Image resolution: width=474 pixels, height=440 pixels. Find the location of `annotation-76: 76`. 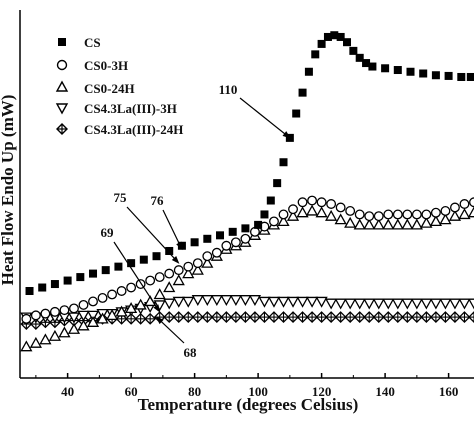

annotation-76: 76 is located at coordinates (158, 200).